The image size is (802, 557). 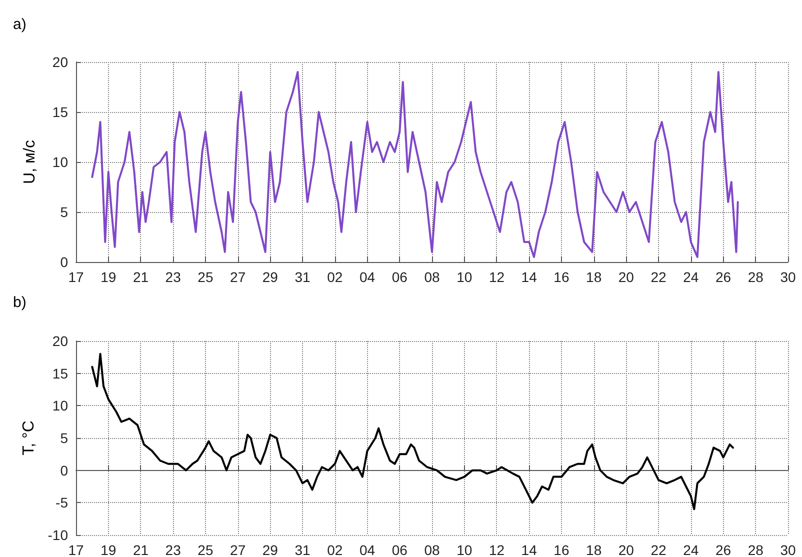 What do you see at coordinates (19, 24) in the screenshot?
I see `chart-title: a)` at bounding box center [19, 24].